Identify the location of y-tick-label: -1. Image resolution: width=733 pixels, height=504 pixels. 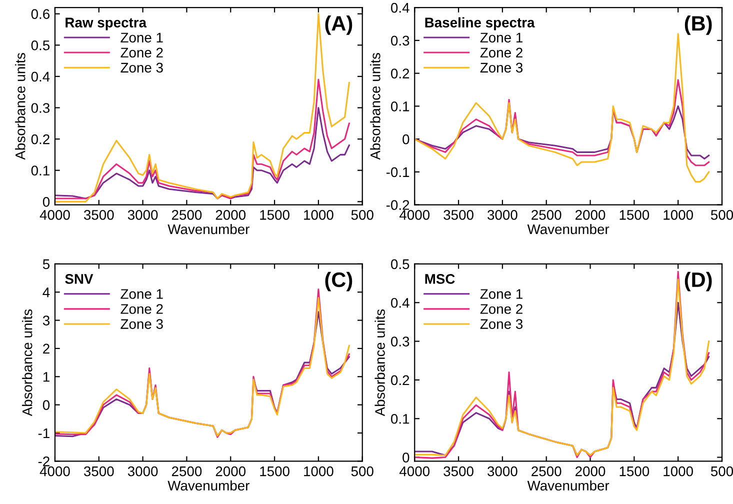
(44, 433).